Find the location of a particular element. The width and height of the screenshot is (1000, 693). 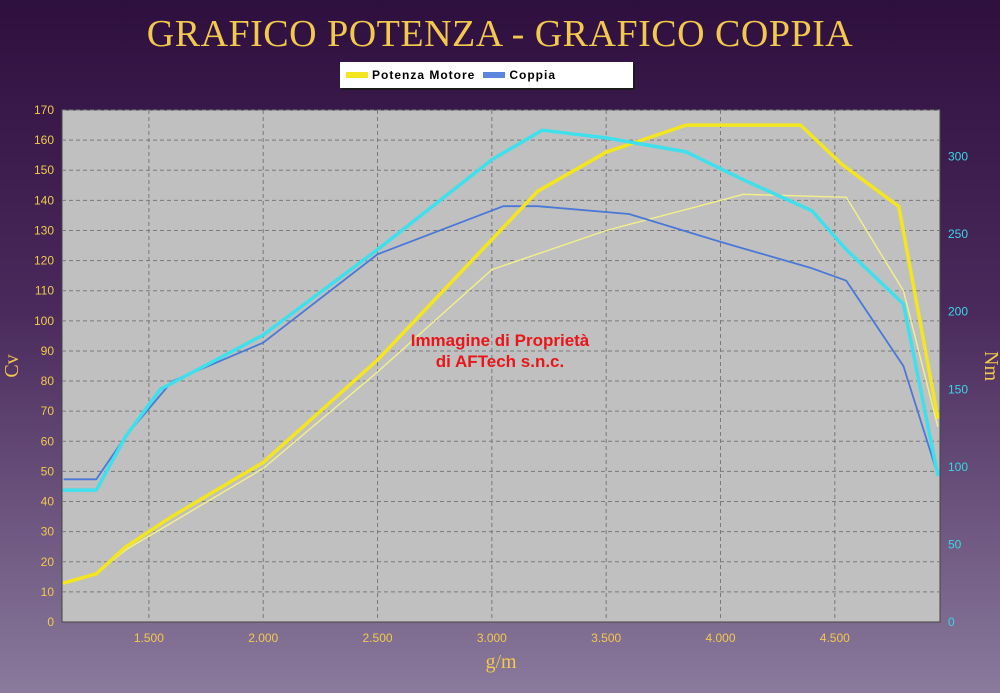

y-right-tick-label: 300 is located at coordinates (958, 157).